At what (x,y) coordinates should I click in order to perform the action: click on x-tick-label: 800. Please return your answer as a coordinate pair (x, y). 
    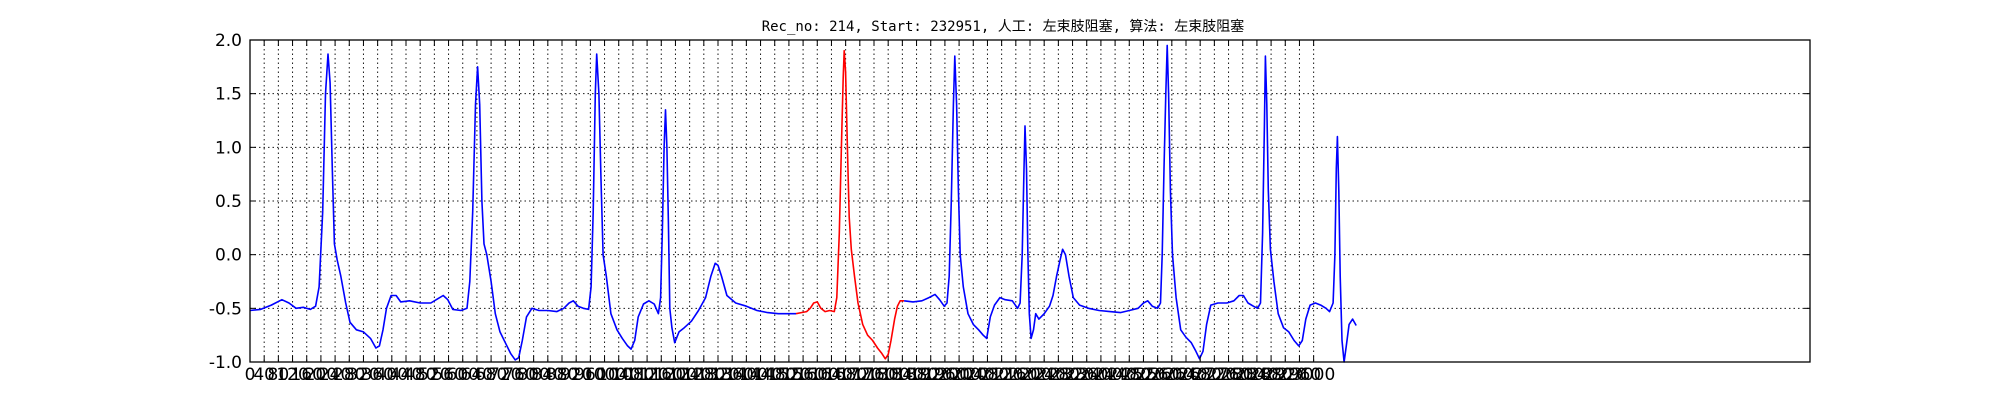
    Looking at the image, I should click on (533, 375).